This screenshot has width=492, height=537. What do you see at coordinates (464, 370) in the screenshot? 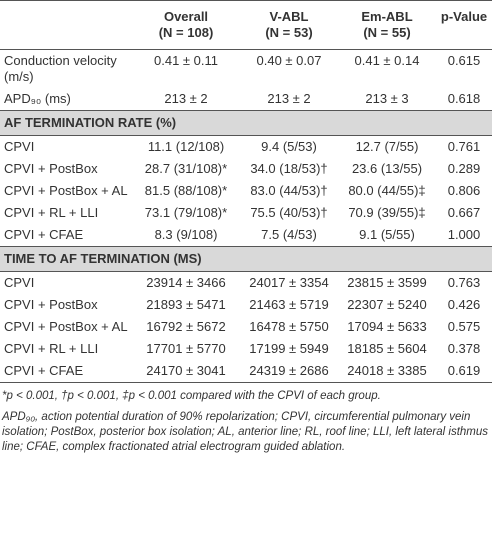
I see `cell-value: 0.619` at bounding box center [464, 370].